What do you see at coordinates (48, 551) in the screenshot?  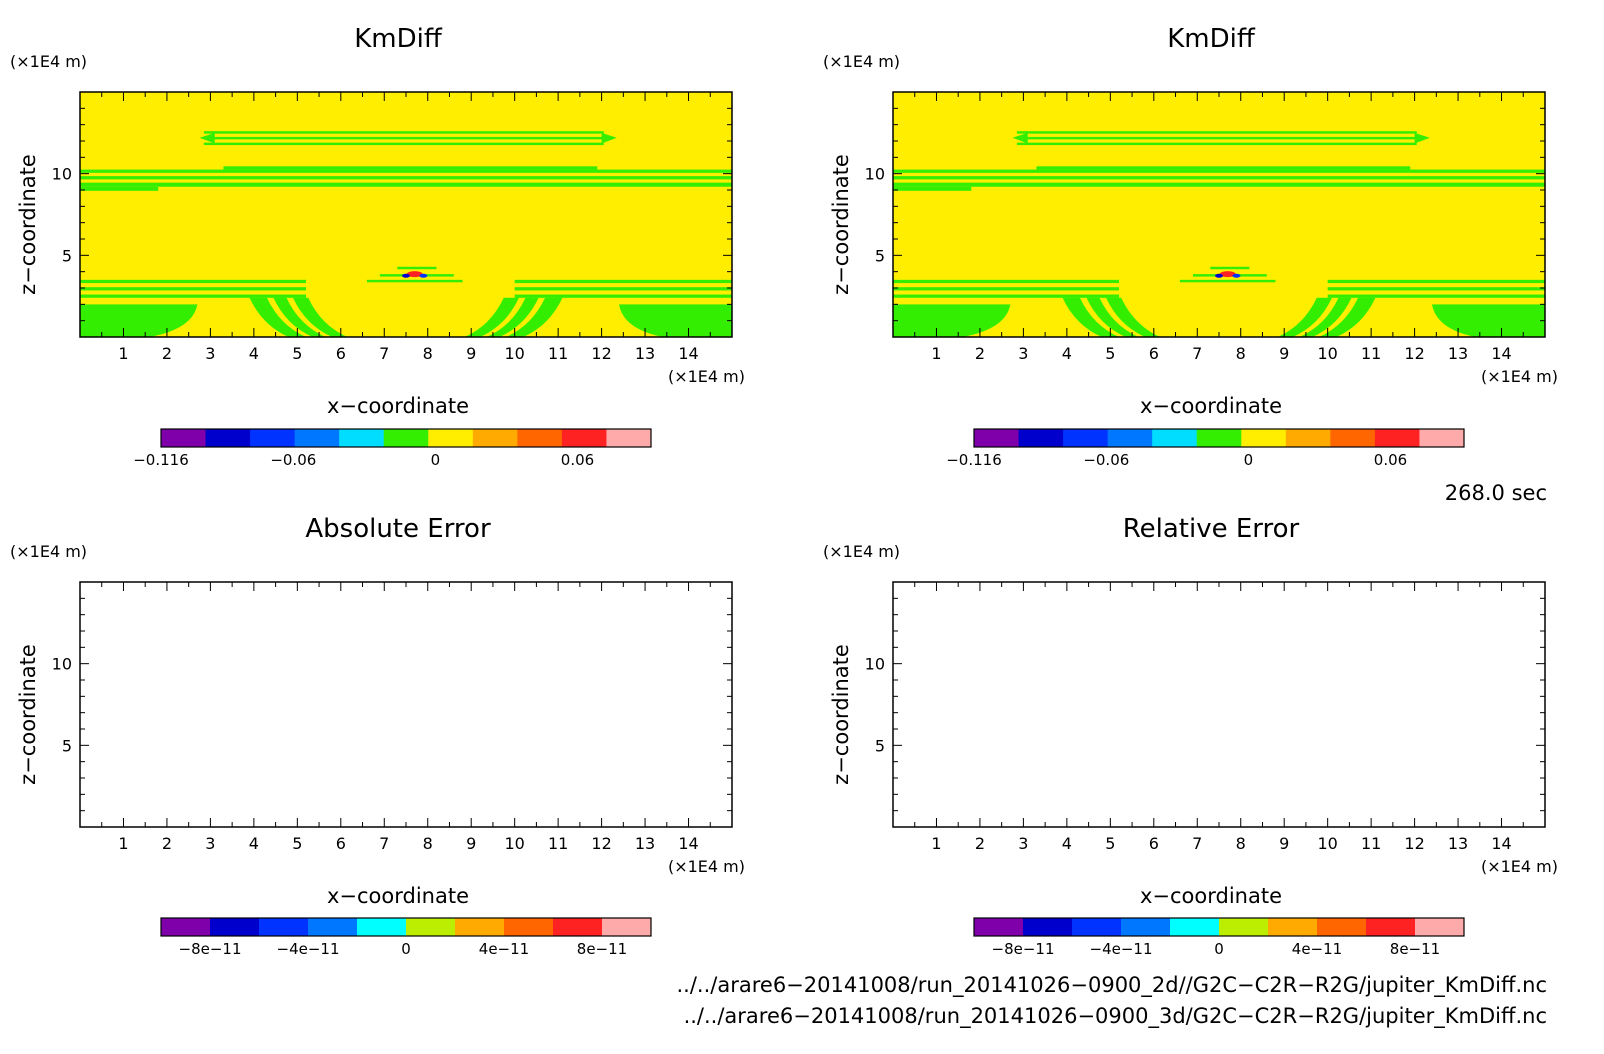 I see `y-unit-label: (×1E4 m)` at bounding box center [48, 551].